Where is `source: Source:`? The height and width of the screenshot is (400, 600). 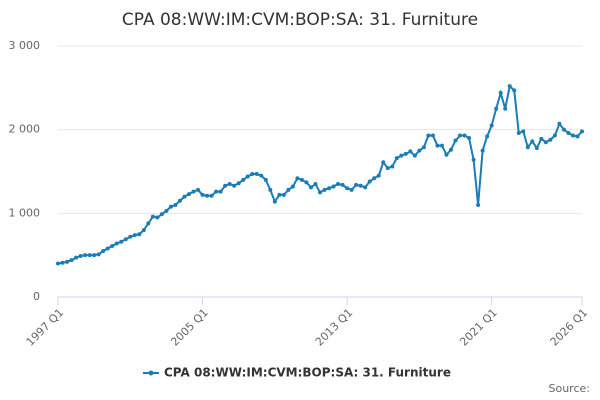 source: Source: is located at coordinates (570, 388).